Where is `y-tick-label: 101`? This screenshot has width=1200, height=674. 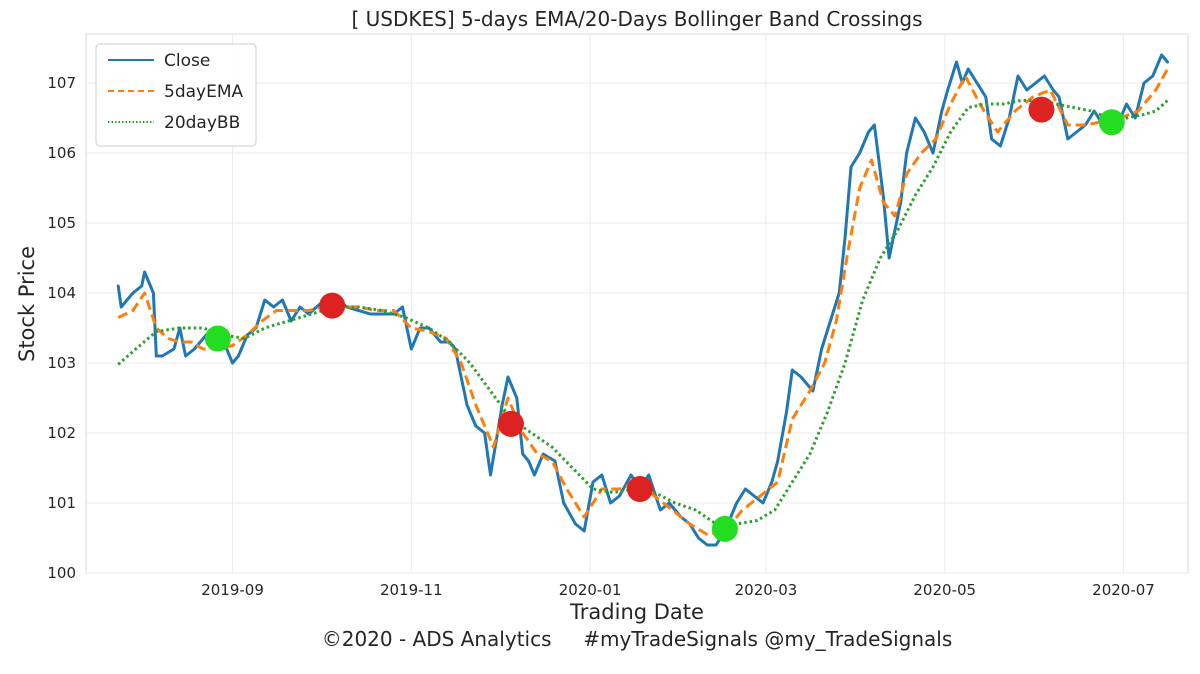
y-tick-label: 101 is located at coordinates (61, 503).